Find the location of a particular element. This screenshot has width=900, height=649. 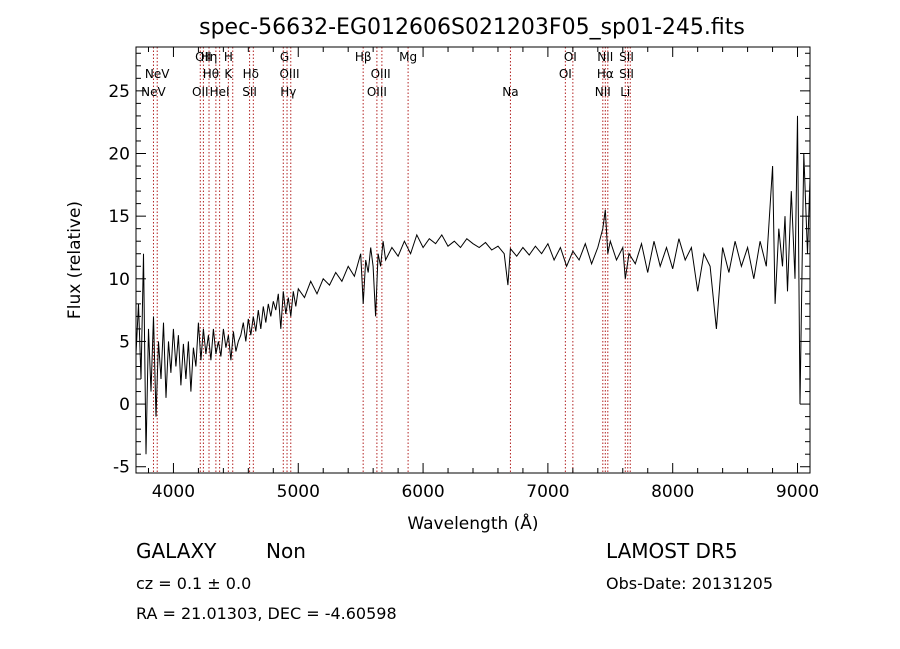

line-label-10: SII is located at coordinates (249, 92).